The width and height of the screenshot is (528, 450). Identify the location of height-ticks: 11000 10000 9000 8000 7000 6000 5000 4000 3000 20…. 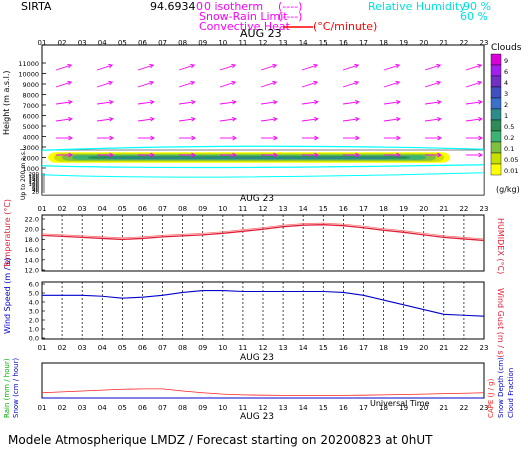
(32, 116).